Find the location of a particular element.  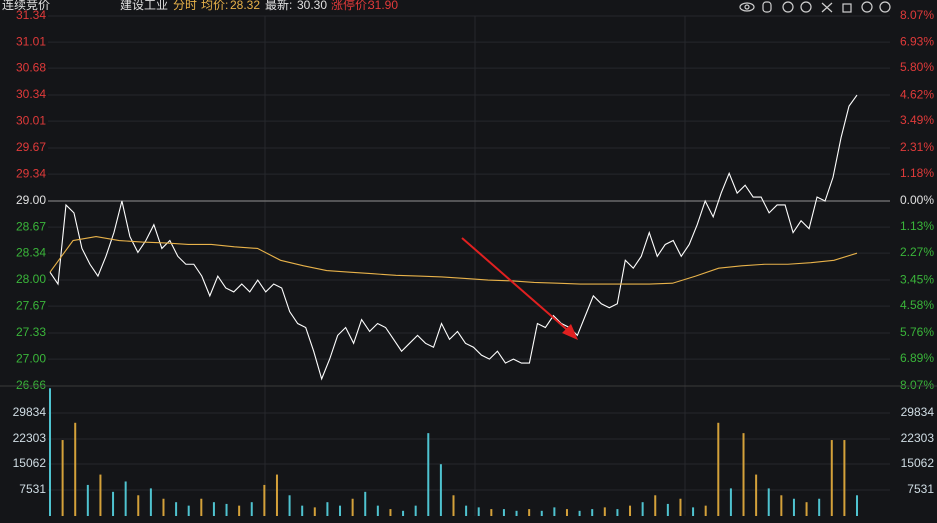

y-tick-label: 30.68 is located at coordinates (31, 67).